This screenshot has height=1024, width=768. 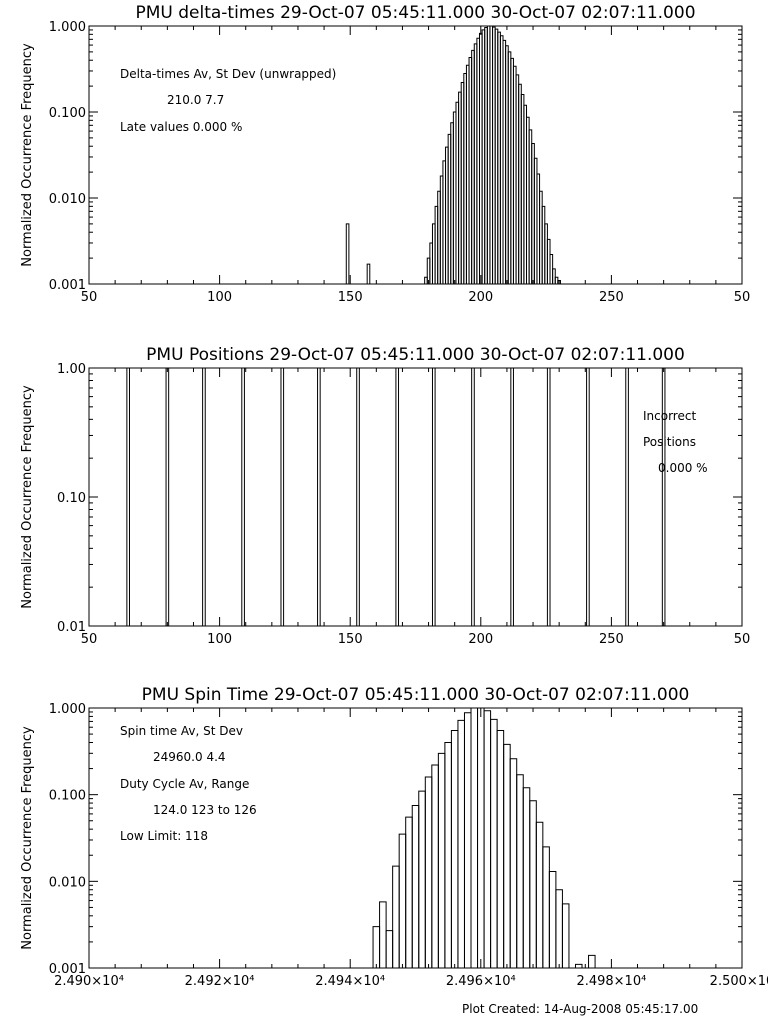 I want to click on x-tick-label: 2.496×10⁴, so click(x=481, y=981).